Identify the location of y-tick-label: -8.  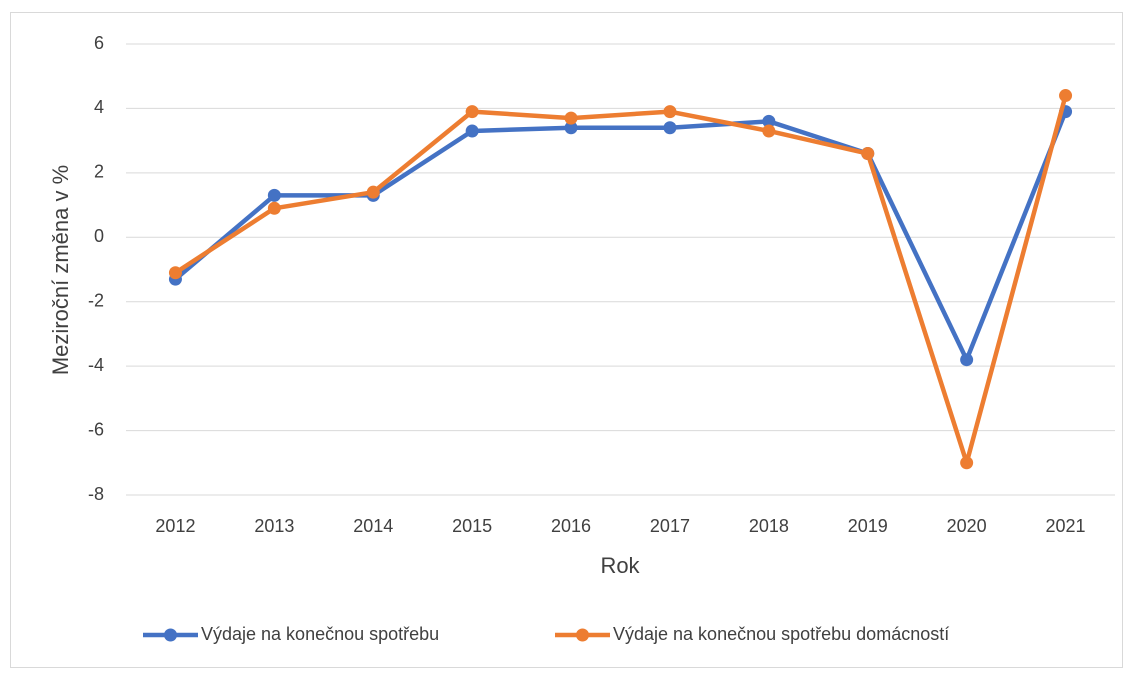
(96, 494).